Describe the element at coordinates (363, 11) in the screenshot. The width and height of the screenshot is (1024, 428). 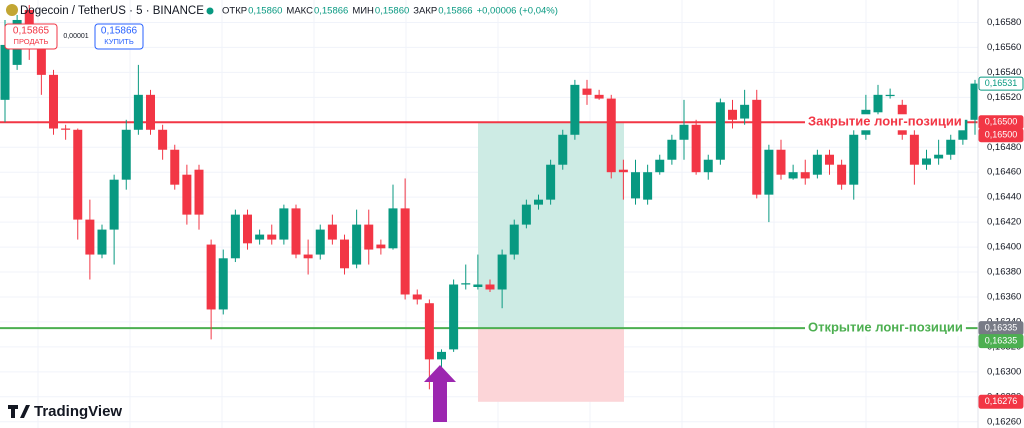
I see `ohlc-label: МИН` at that location.